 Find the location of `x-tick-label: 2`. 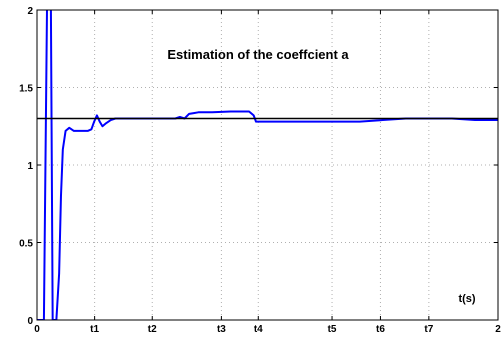

x-tick-label: 2 is located at coordinates (498, 329).